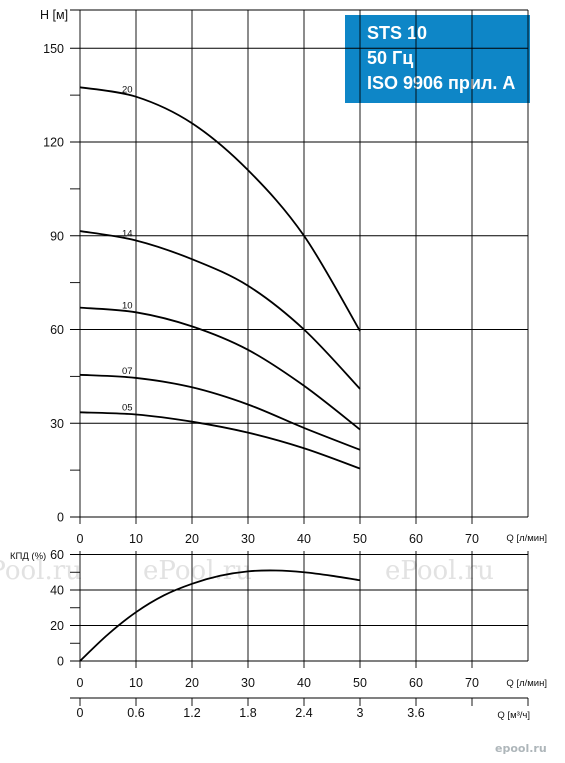  What do you see at coordinates (136, 539) in the screenshot?
I see `head-x-tick-label: 10` at bounding box center [136, 539].